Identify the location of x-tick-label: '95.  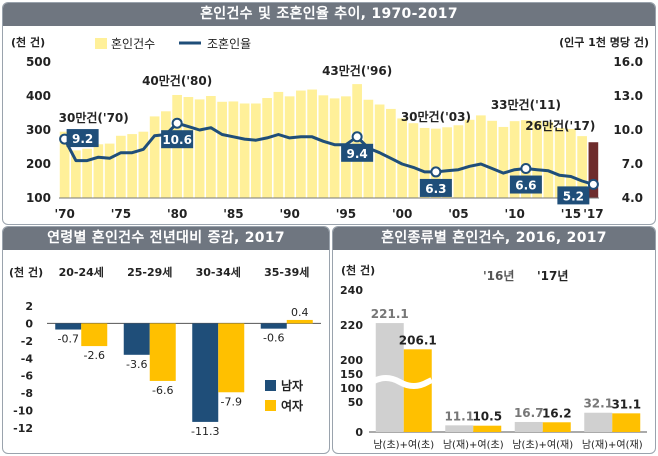
(346, 214).